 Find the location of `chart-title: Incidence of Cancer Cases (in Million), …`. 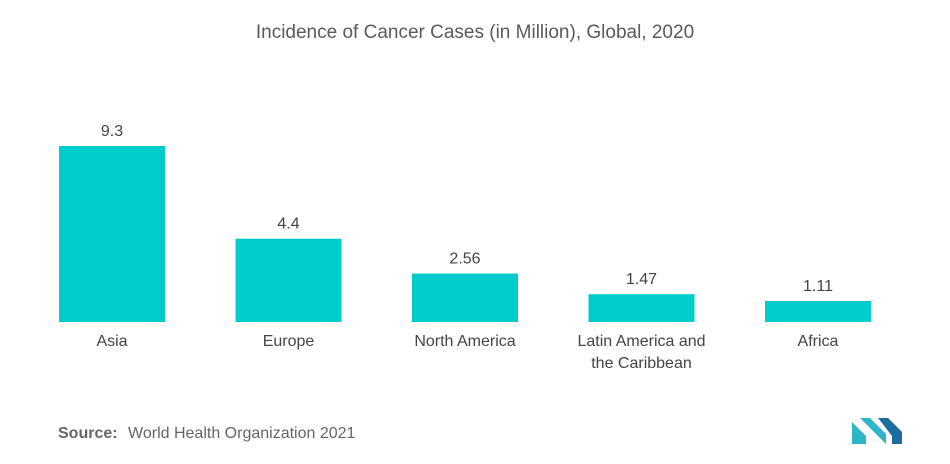

chart-title: Incidence of Cancer Cases (in Million), … is located at coordinates (475, 32).